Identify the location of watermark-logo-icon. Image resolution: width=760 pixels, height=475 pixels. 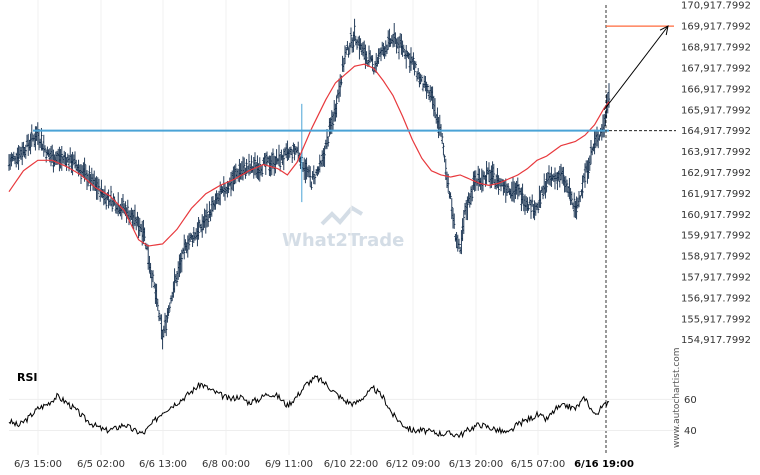
(342, 215).